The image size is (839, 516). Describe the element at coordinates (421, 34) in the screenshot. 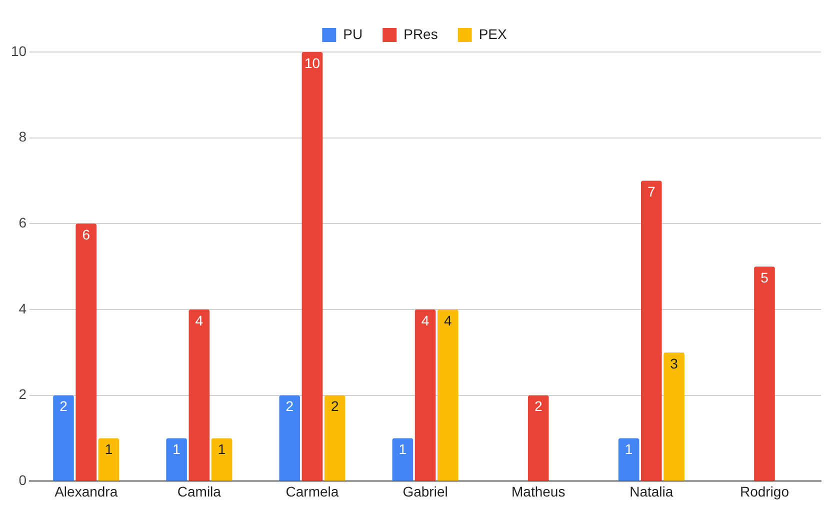

I see `legend-label: PRes` at that location.